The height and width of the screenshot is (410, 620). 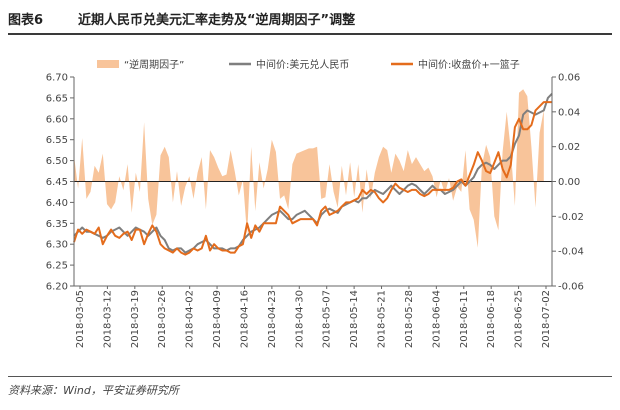 I want to click on x-tick-label: 2018-04-23, so click(x=272, y=319).